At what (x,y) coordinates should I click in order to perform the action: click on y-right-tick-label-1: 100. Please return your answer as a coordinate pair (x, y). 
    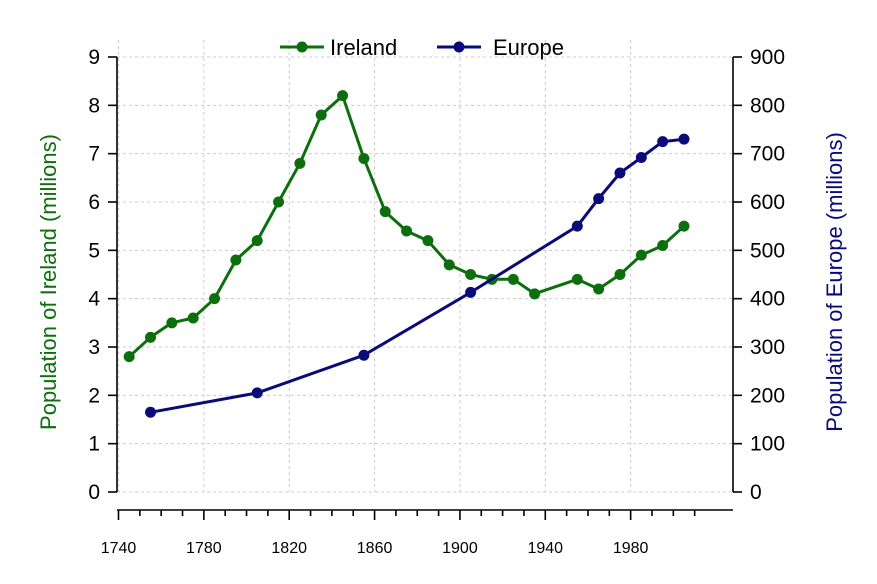
    Looking at the image, I should click on (767, 444).